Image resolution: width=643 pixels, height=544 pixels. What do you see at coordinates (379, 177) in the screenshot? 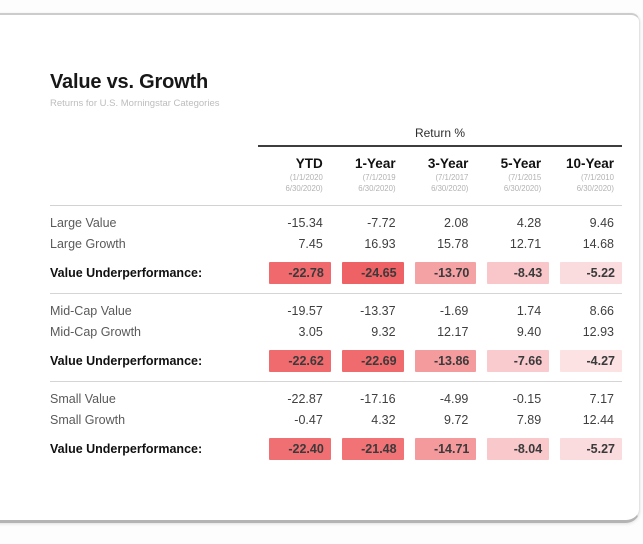
I see `period-line: (7/1/2019` at bounding box center [379, 177].